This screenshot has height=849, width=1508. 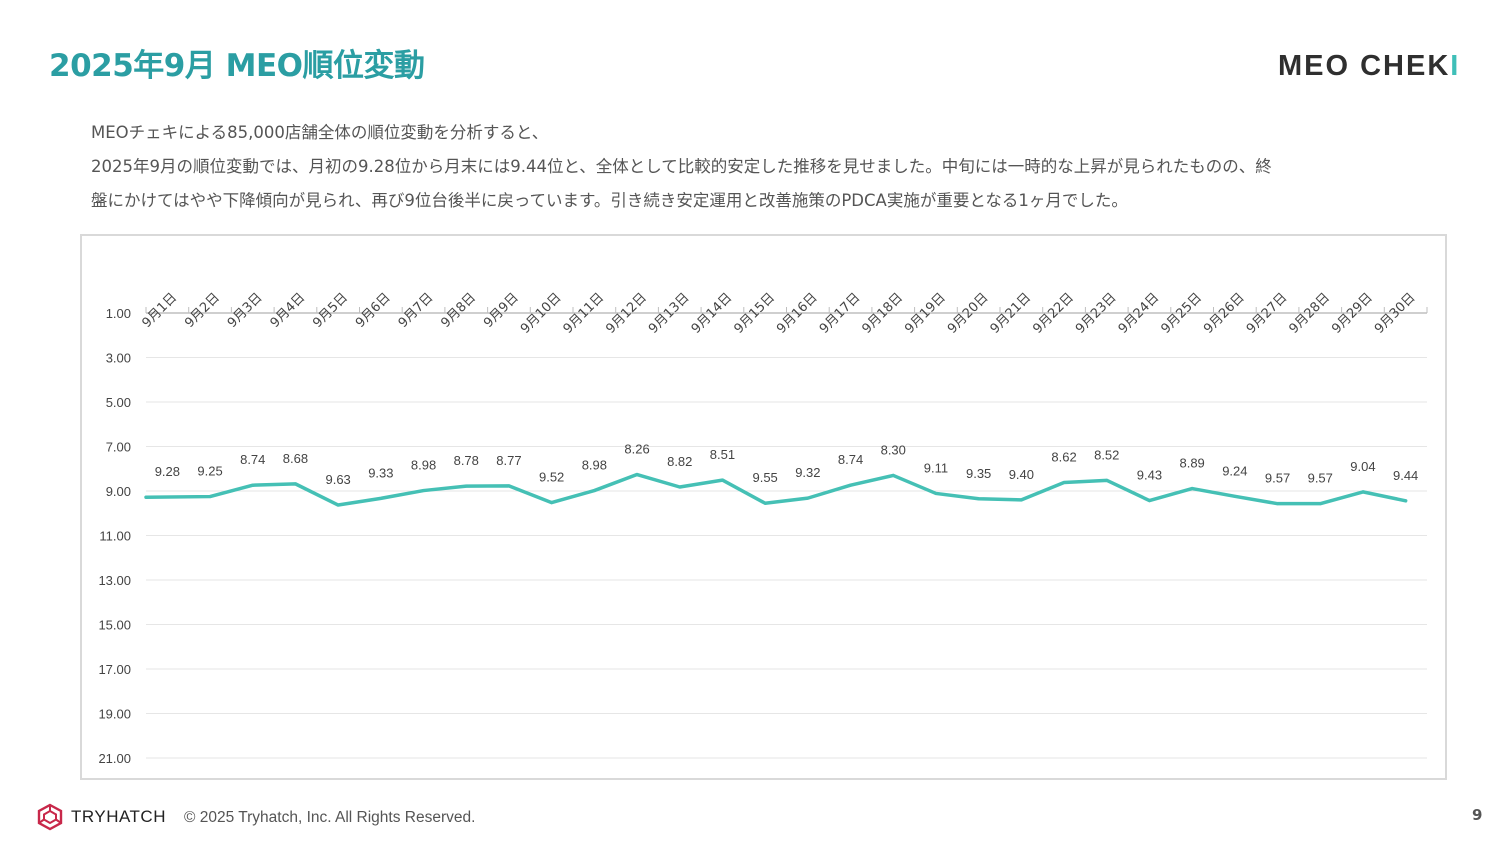 What do you see at coordinates (237, 66) in the screenshot?
I see `page-title: 2025年9月 MEO順位変動` at bounding box center [237, 66].